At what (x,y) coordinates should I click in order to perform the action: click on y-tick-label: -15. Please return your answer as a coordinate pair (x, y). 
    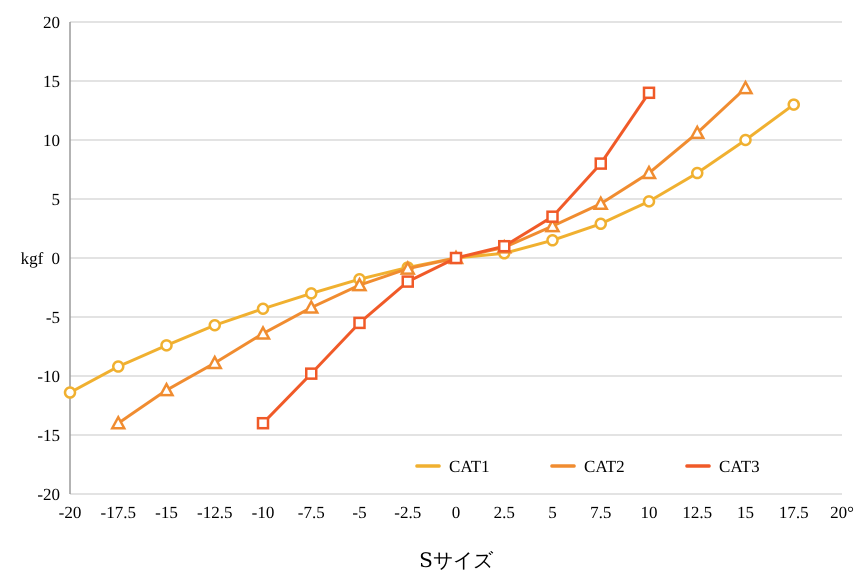
    Looking at the image, I should click on (48, 435).